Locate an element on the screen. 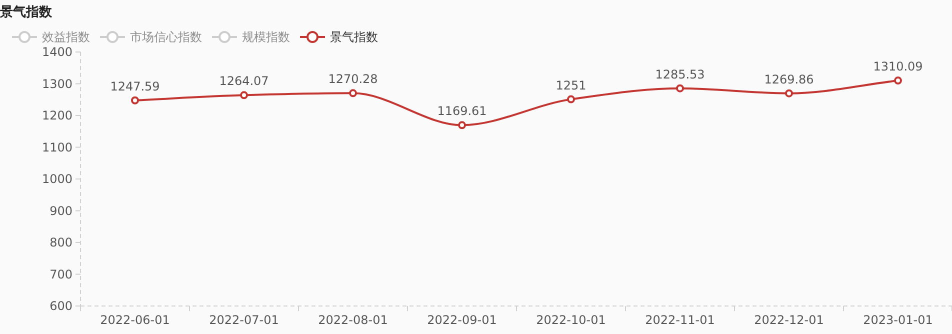  legend-label: 市场信心指数 is located at coordinates (166, 37).